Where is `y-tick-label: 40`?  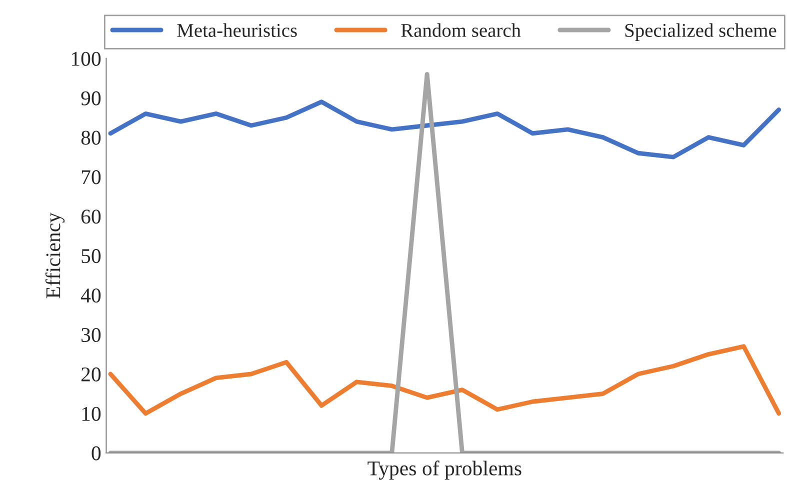 y-tick-label: 40 is located at coordinates (90, 295).